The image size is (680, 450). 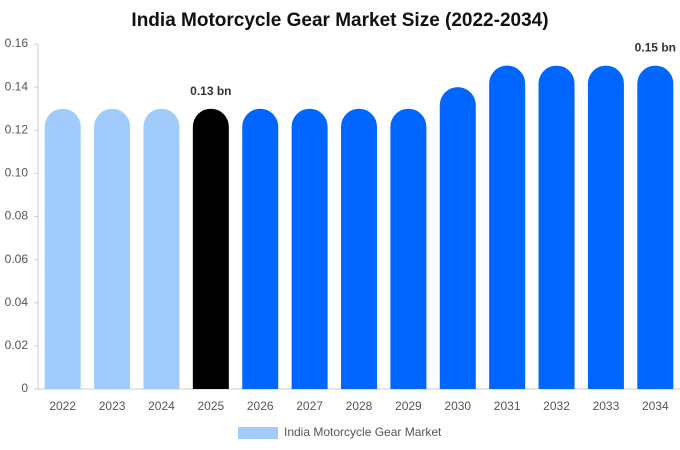 What do you see at coordinates (309, 406) in the screenshot?
I see `x-tick-label: 2027` at bounding box center [309, 406].